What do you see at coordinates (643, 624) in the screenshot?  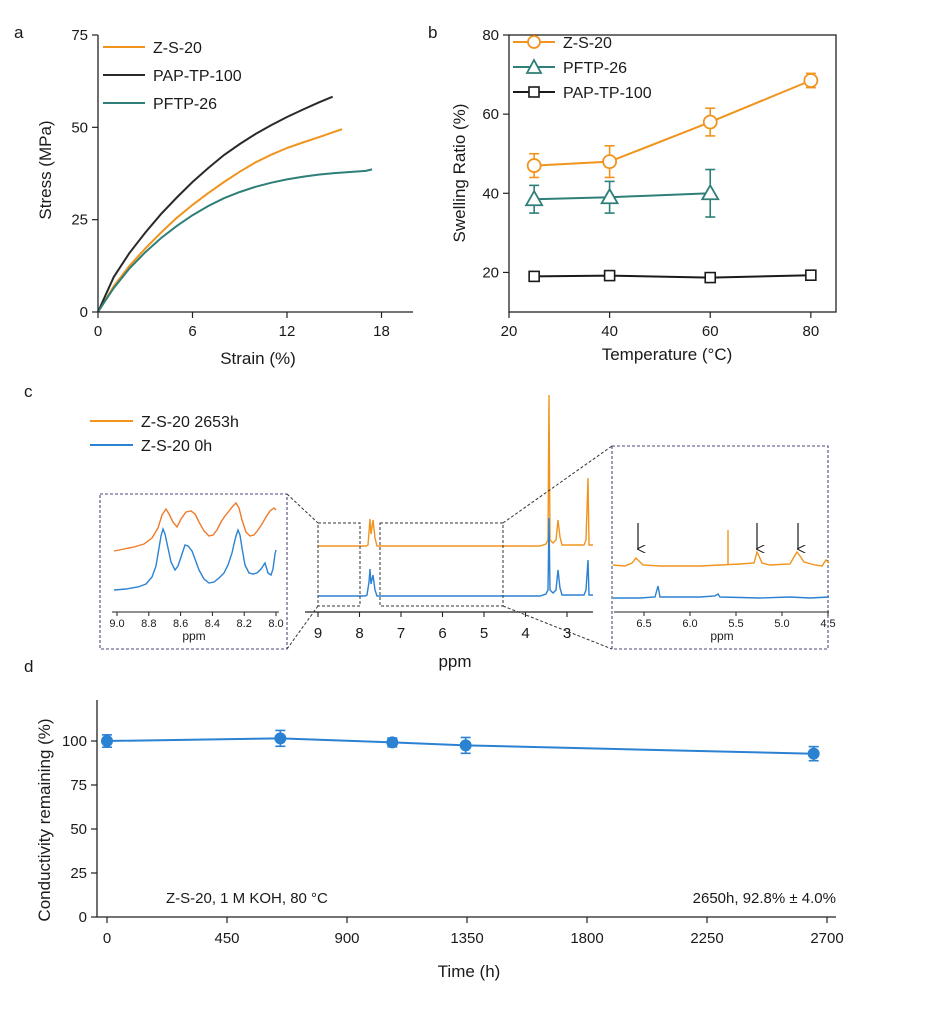 I see `x-tick-label-c-right-0: 6.5` at bounding box center [643, 624].